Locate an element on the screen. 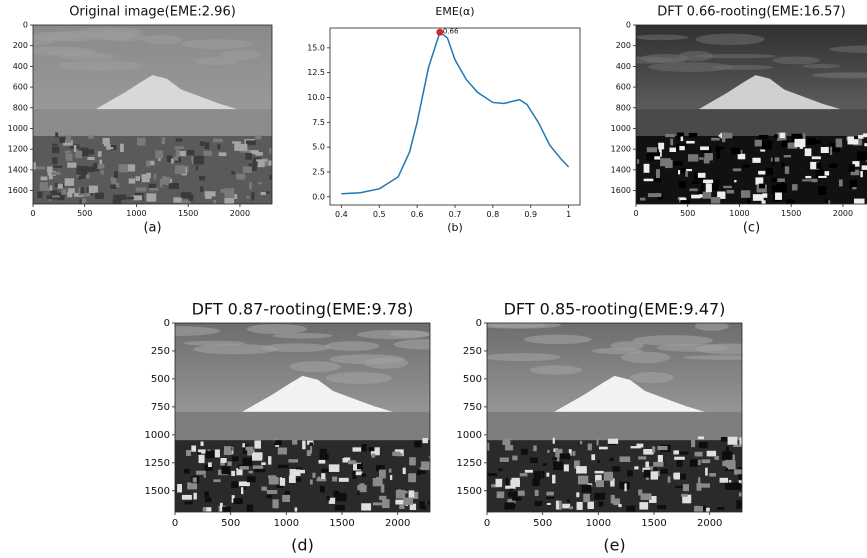 This screenshot has width=867, height=558. caption: (c) is located at coordinates (751, 228).